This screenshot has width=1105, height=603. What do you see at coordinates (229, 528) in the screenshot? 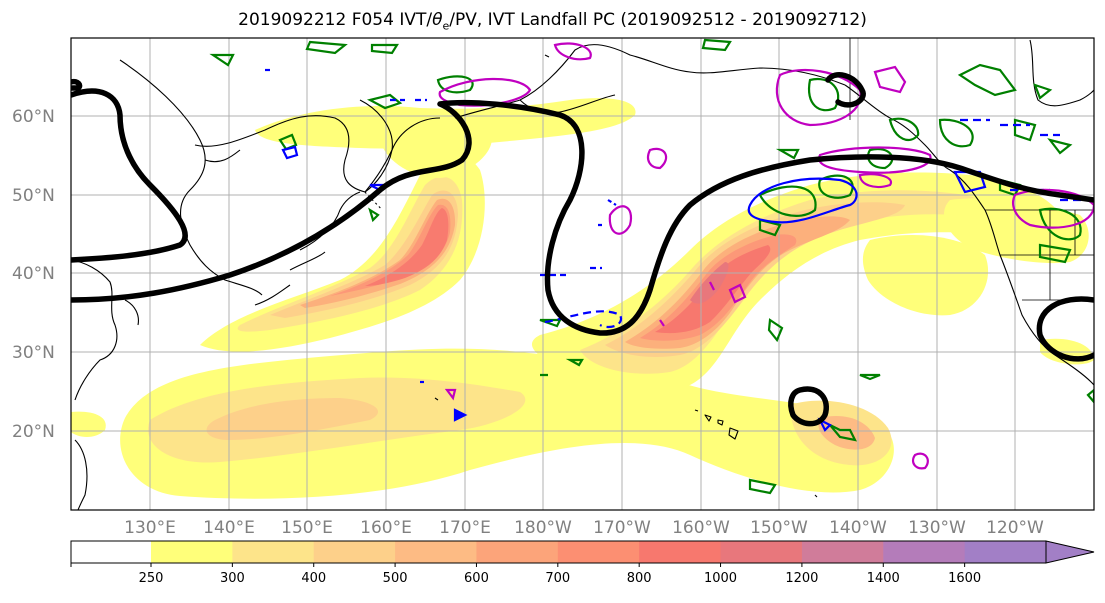
I see `lon-label: 140°E` at bounding box center [229, 528].